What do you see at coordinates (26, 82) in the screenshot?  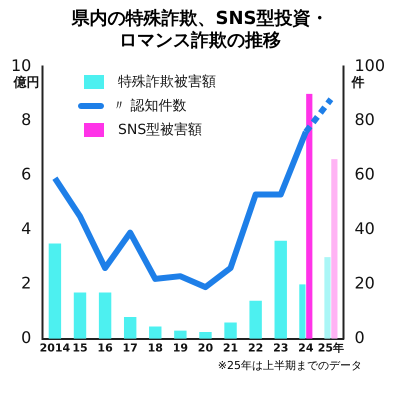 I see `y-axis-title: 億円` at bounding box center [26, 82].